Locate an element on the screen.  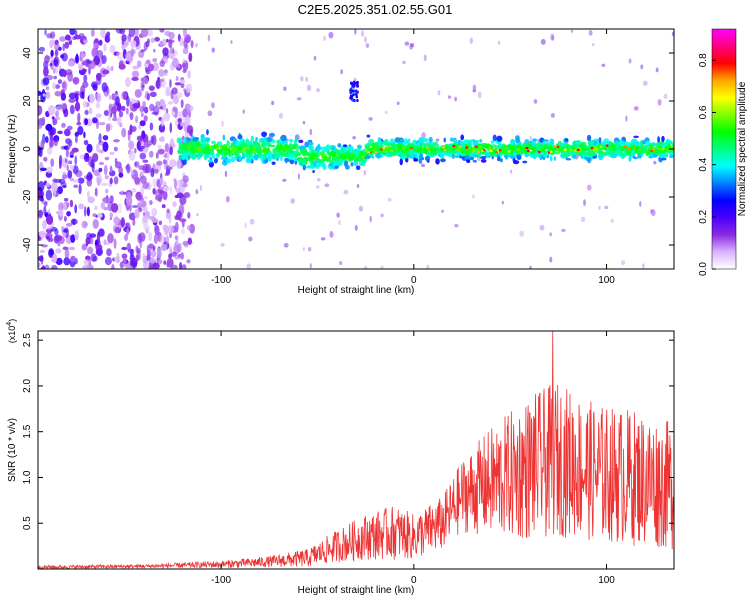
figure-title: C2E5.2025.351.02.55.G01 is located at coordinates (375, 9).